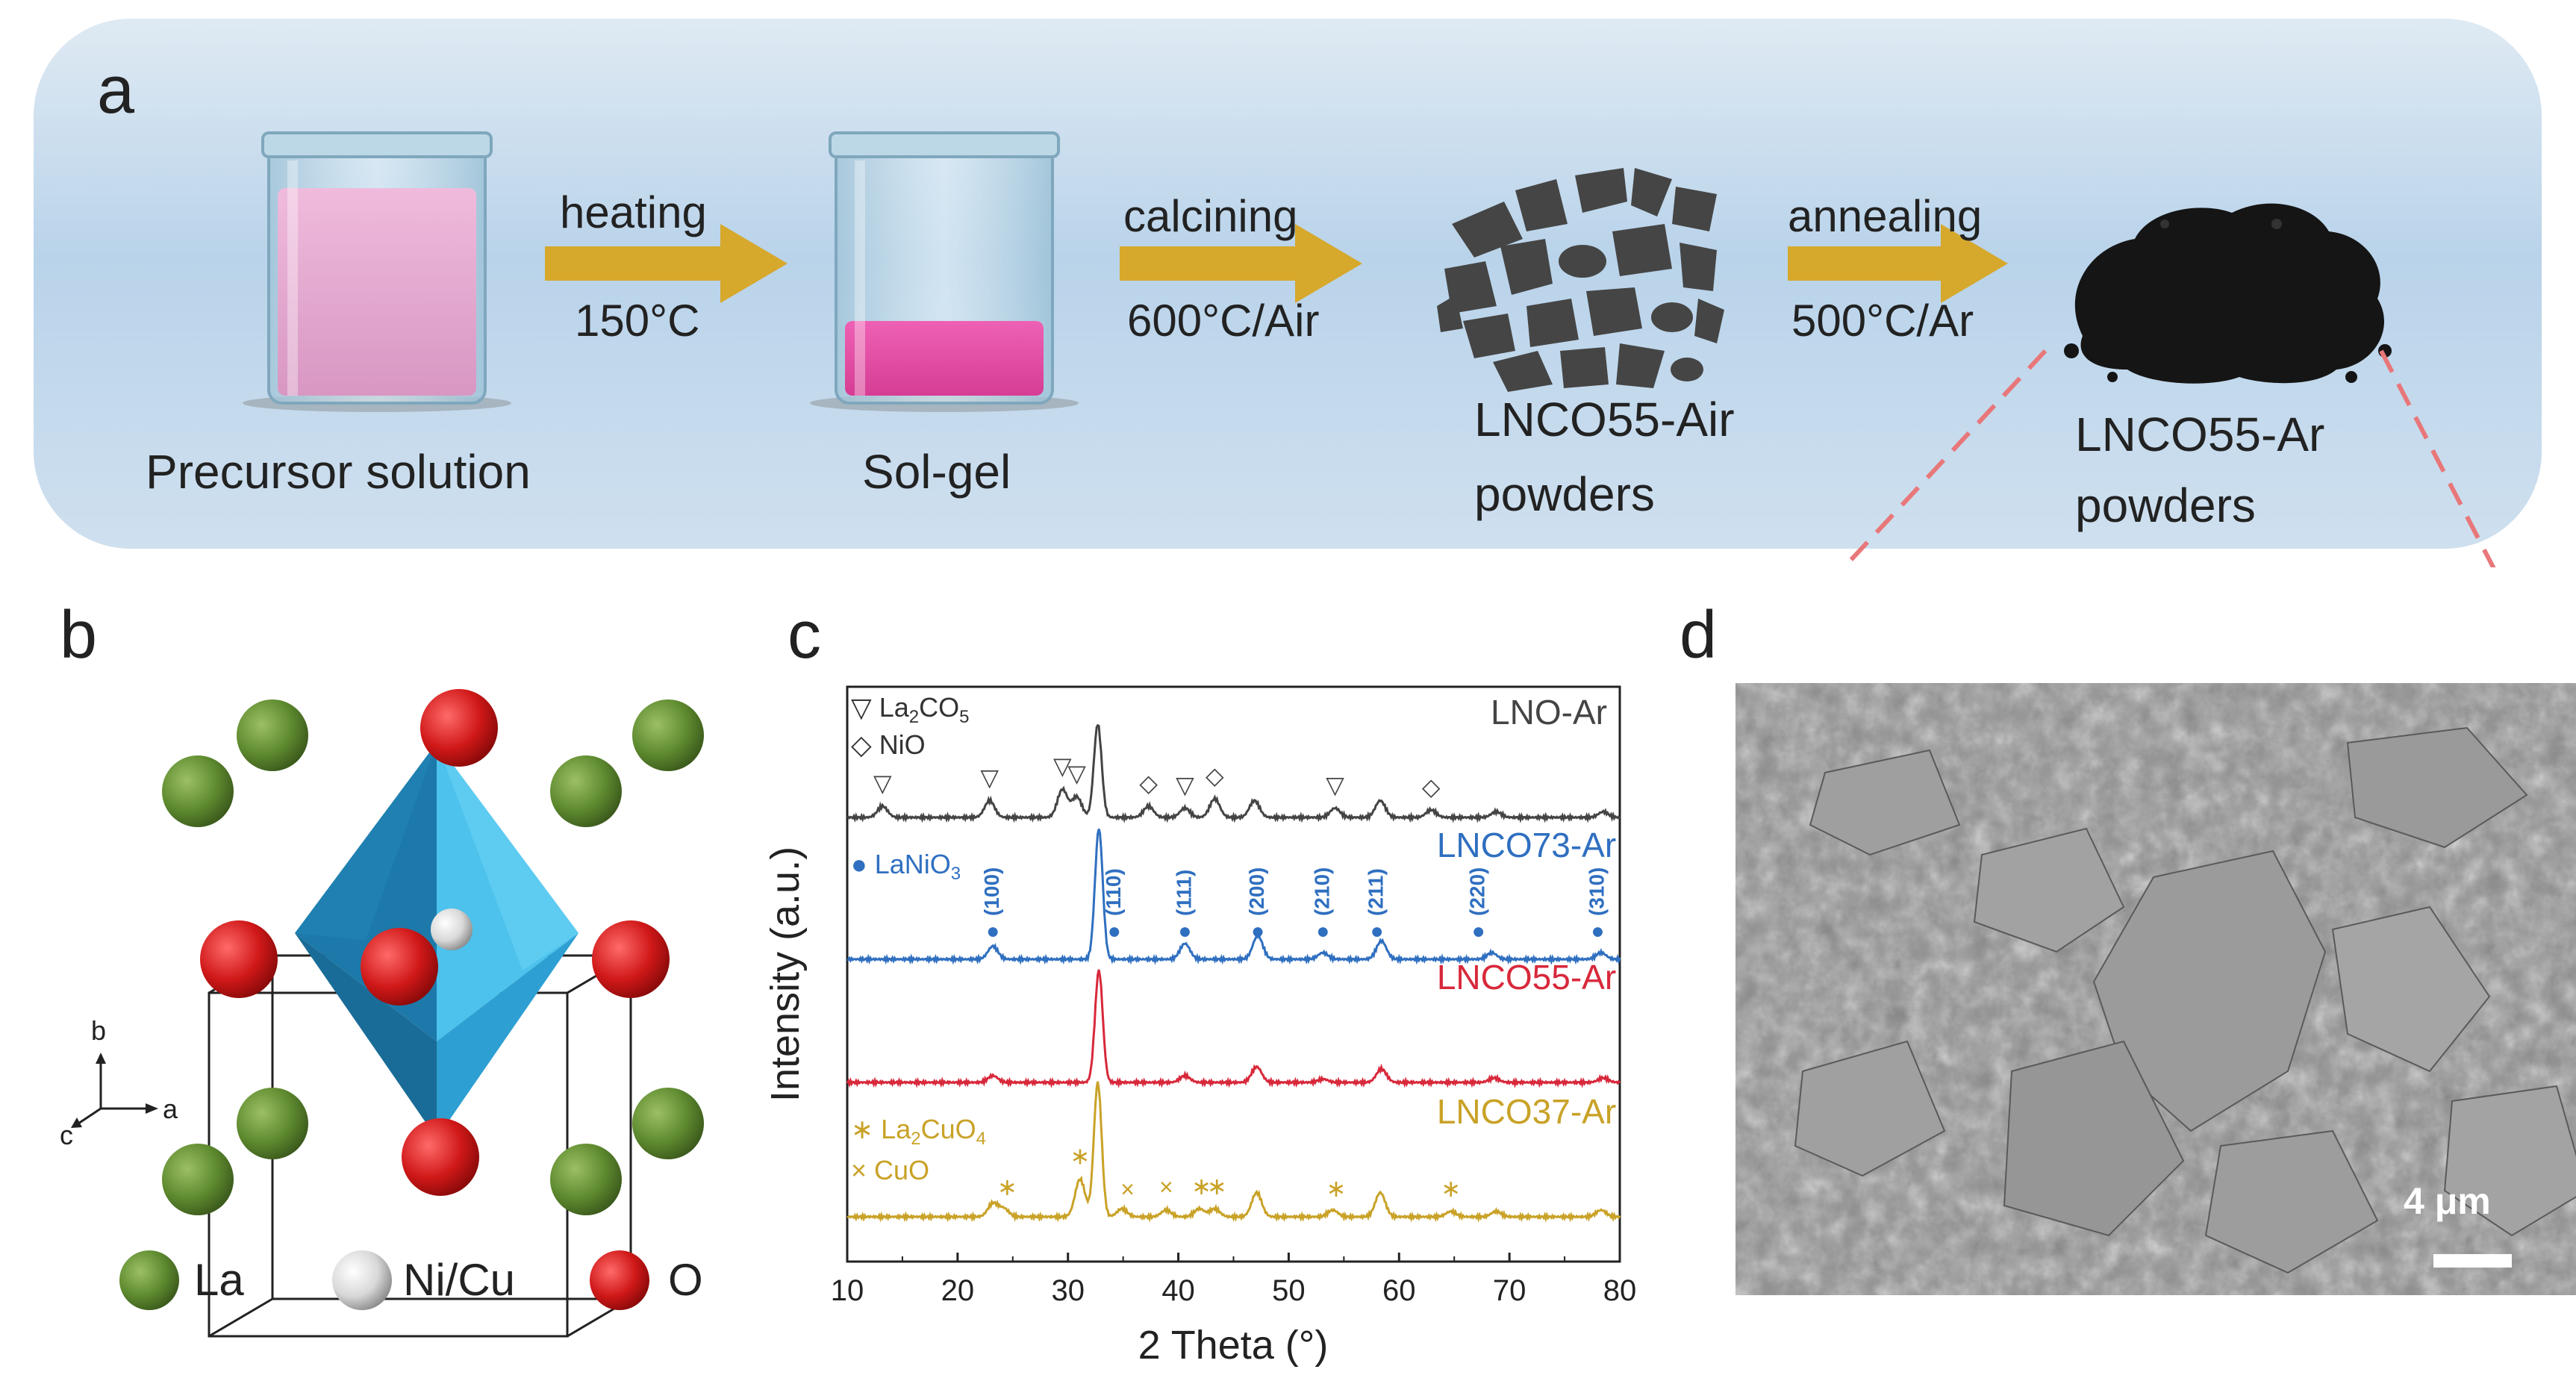 The image size is (2576, 1384). Describe the element at coordinates (1549, 712) in the screenshot. I see `series-name-label: LNO-Ar` at that location.